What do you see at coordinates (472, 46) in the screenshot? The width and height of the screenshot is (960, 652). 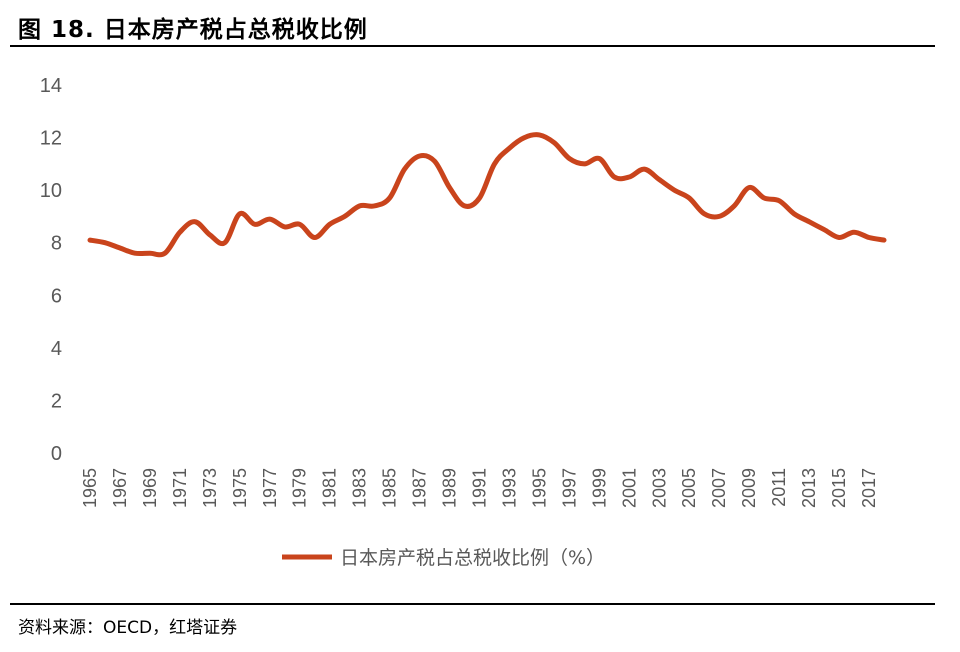 I see `top-rule` at bounding box center [472, 46].